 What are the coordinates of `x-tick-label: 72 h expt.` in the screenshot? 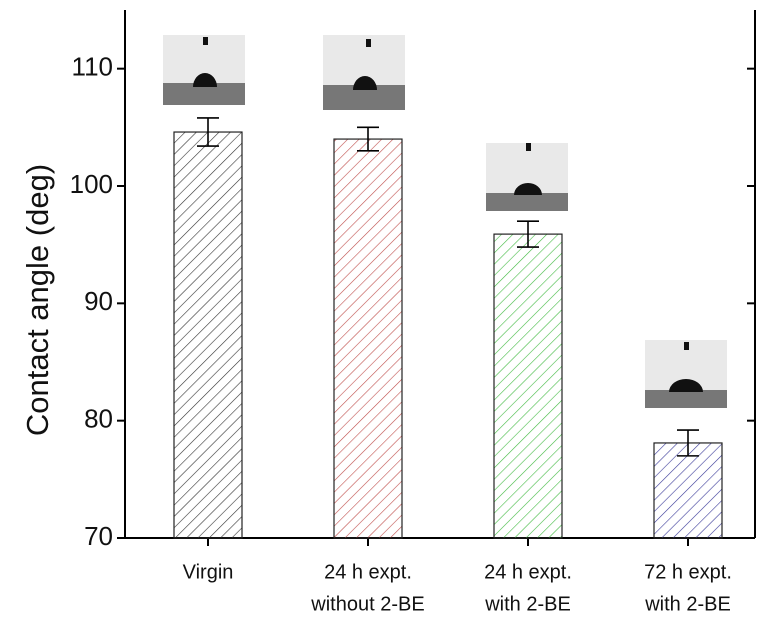 It's located at (688, 572).